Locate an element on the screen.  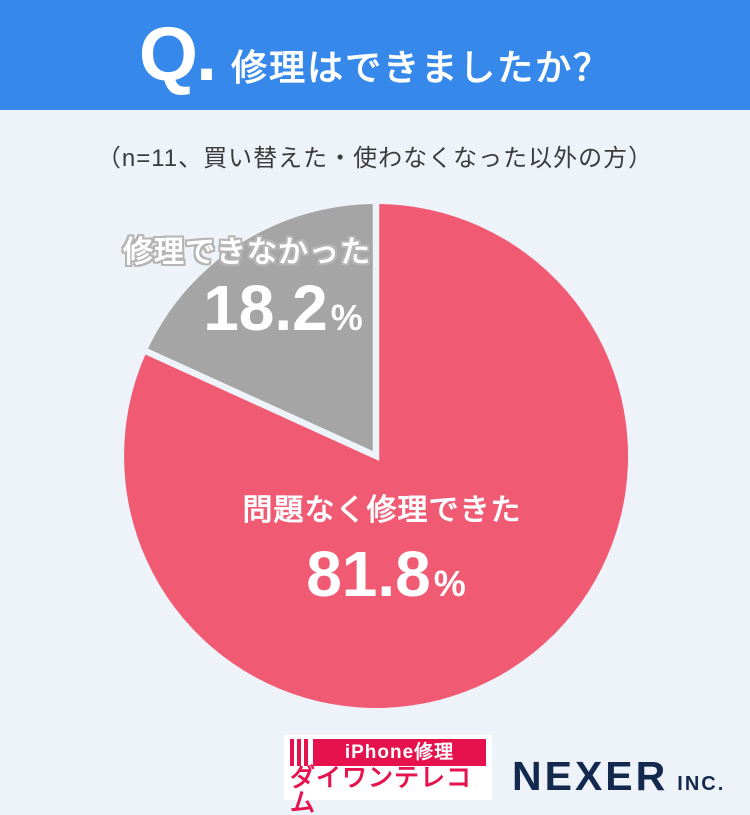
slice-separator is located at coordinates (262, 333).